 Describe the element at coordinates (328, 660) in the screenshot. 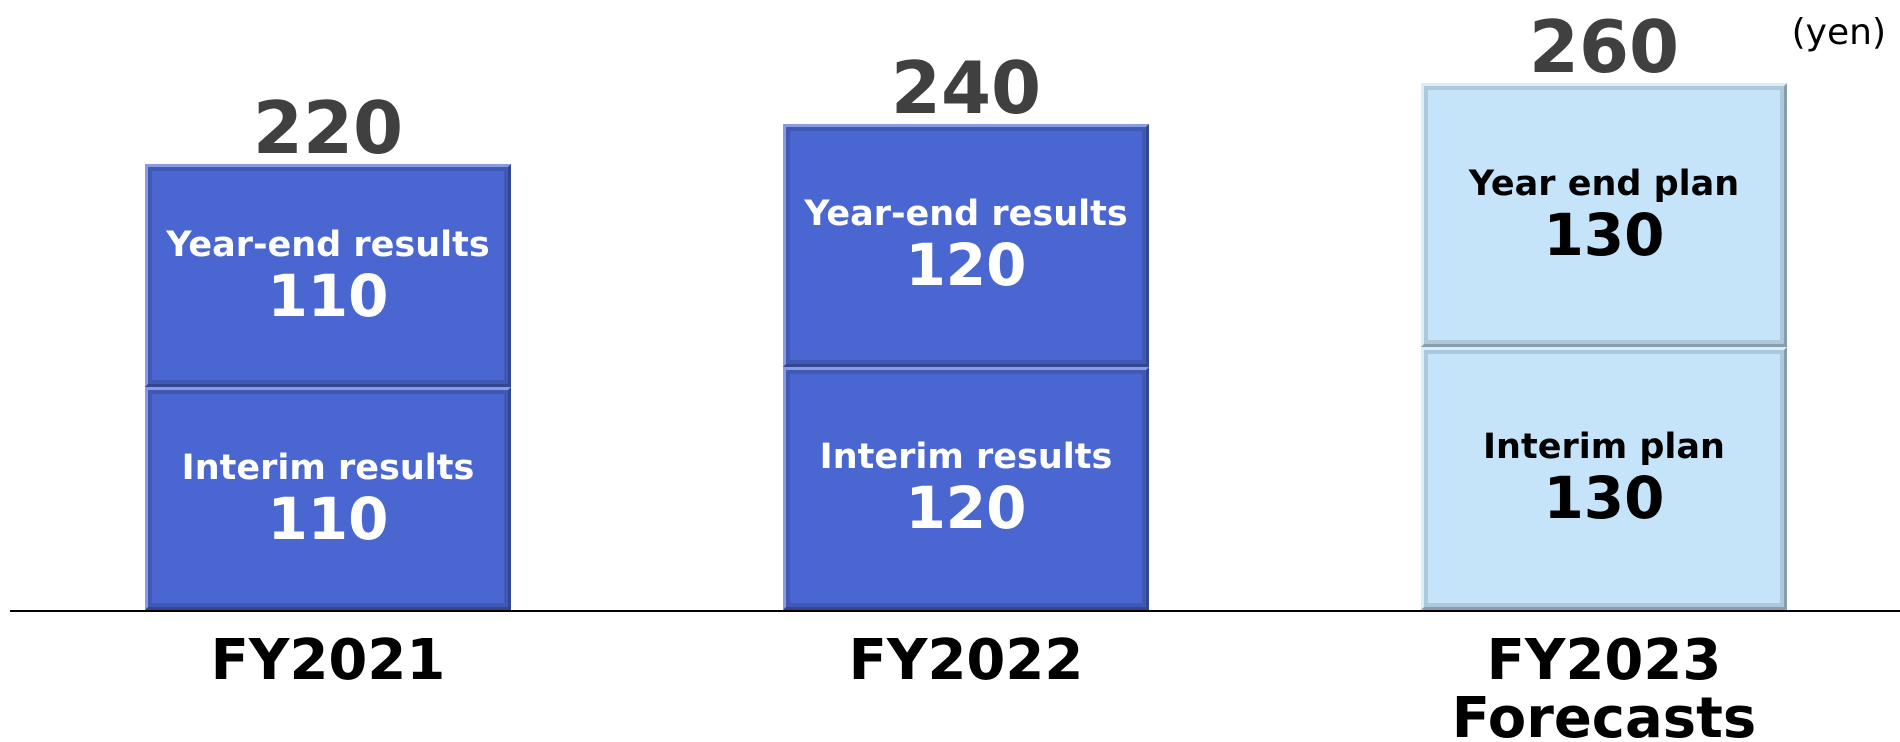

I see `x-tick-label: FY2021` at that location.